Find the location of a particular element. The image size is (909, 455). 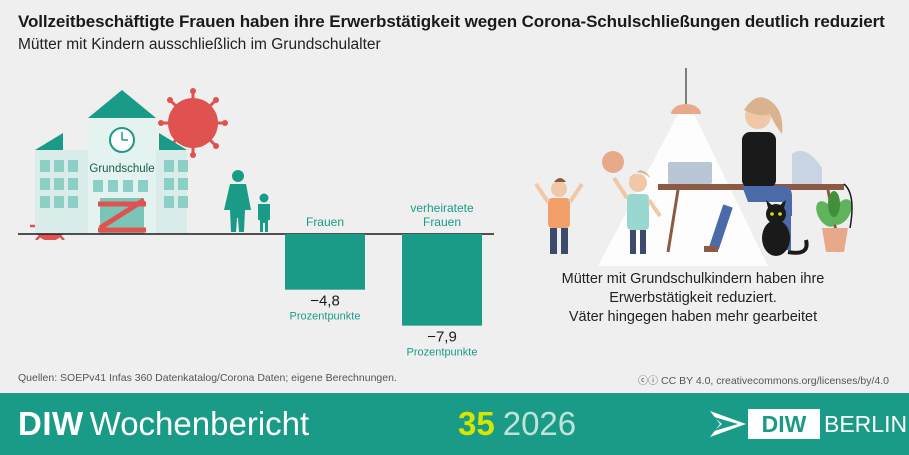

mother-icon is located at coordinates (748, 174).